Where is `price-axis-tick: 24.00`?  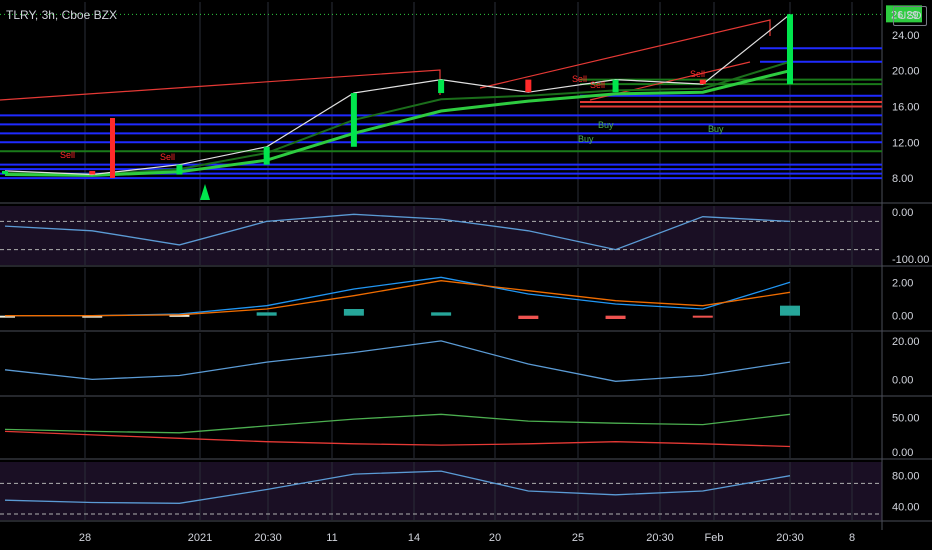
price-axis-tick: 24.00 is located at coordinates (906, 36).